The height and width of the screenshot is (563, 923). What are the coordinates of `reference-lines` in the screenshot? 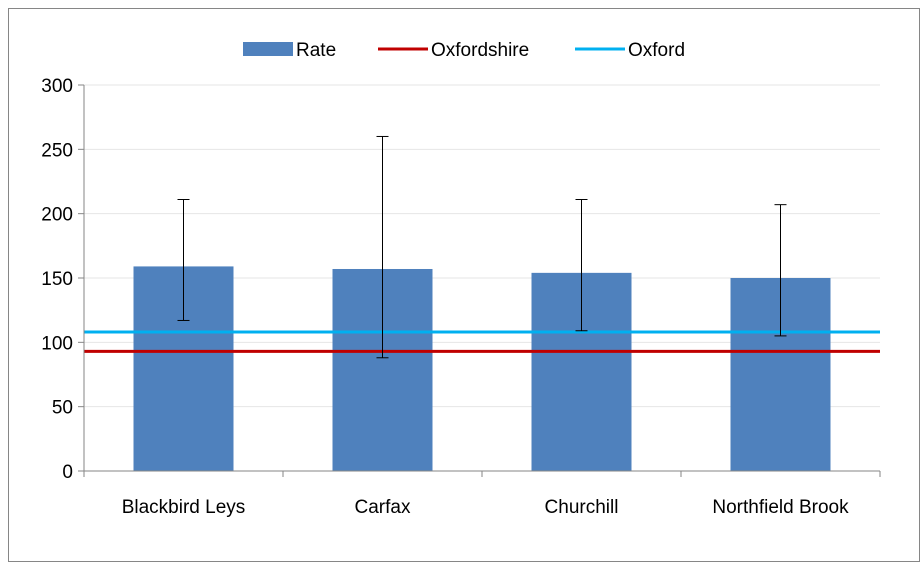 It's located at (482, 341).